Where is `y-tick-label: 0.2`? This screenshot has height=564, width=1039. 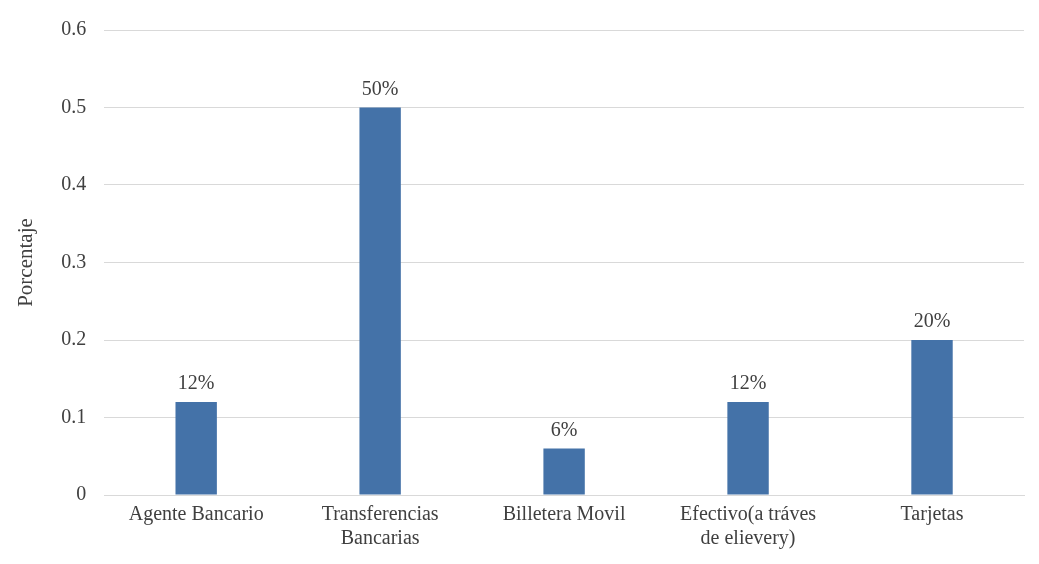 y-tick-label: 0.2 is located at coordinates (74, 338).